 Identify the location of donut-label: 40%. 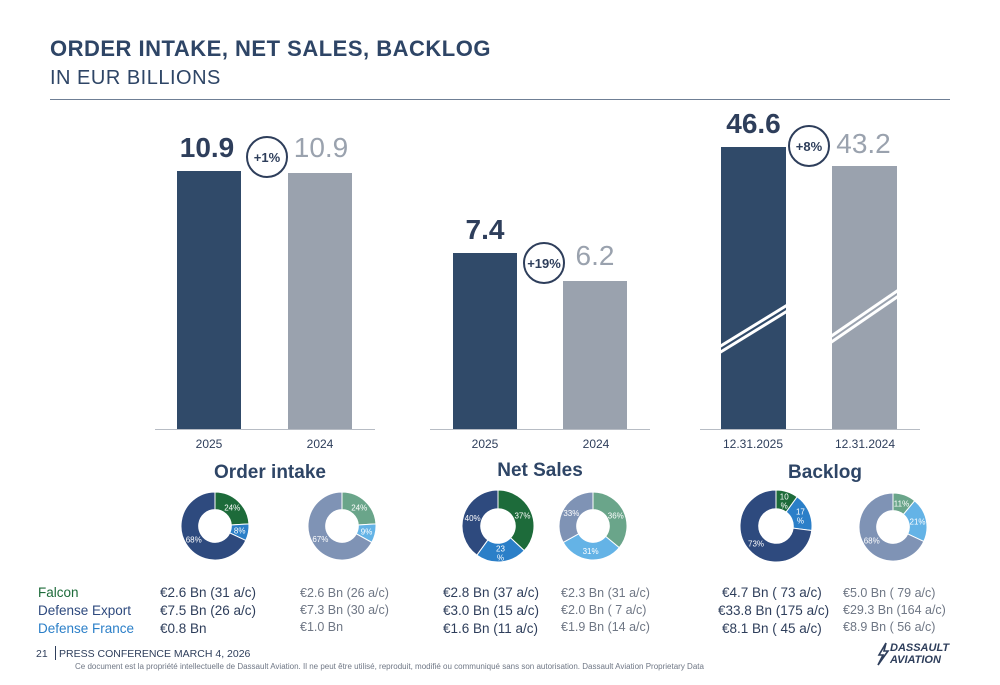
(473, 518).